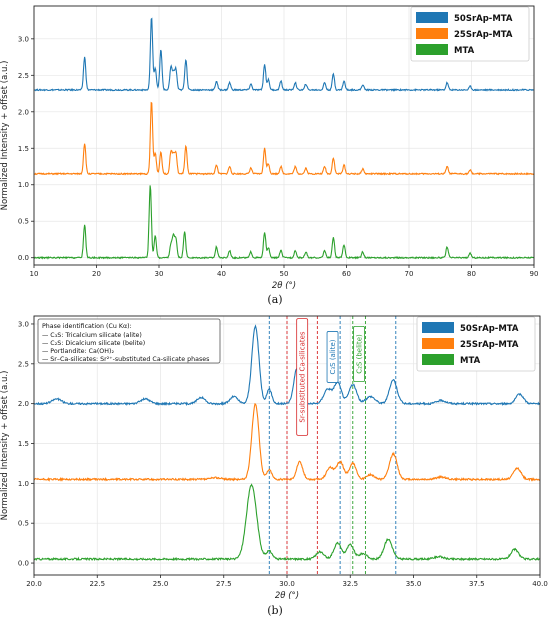  I want to click on phase-box-line: — C₃S: Tricalcium silicate (alite), so click(92, 335).